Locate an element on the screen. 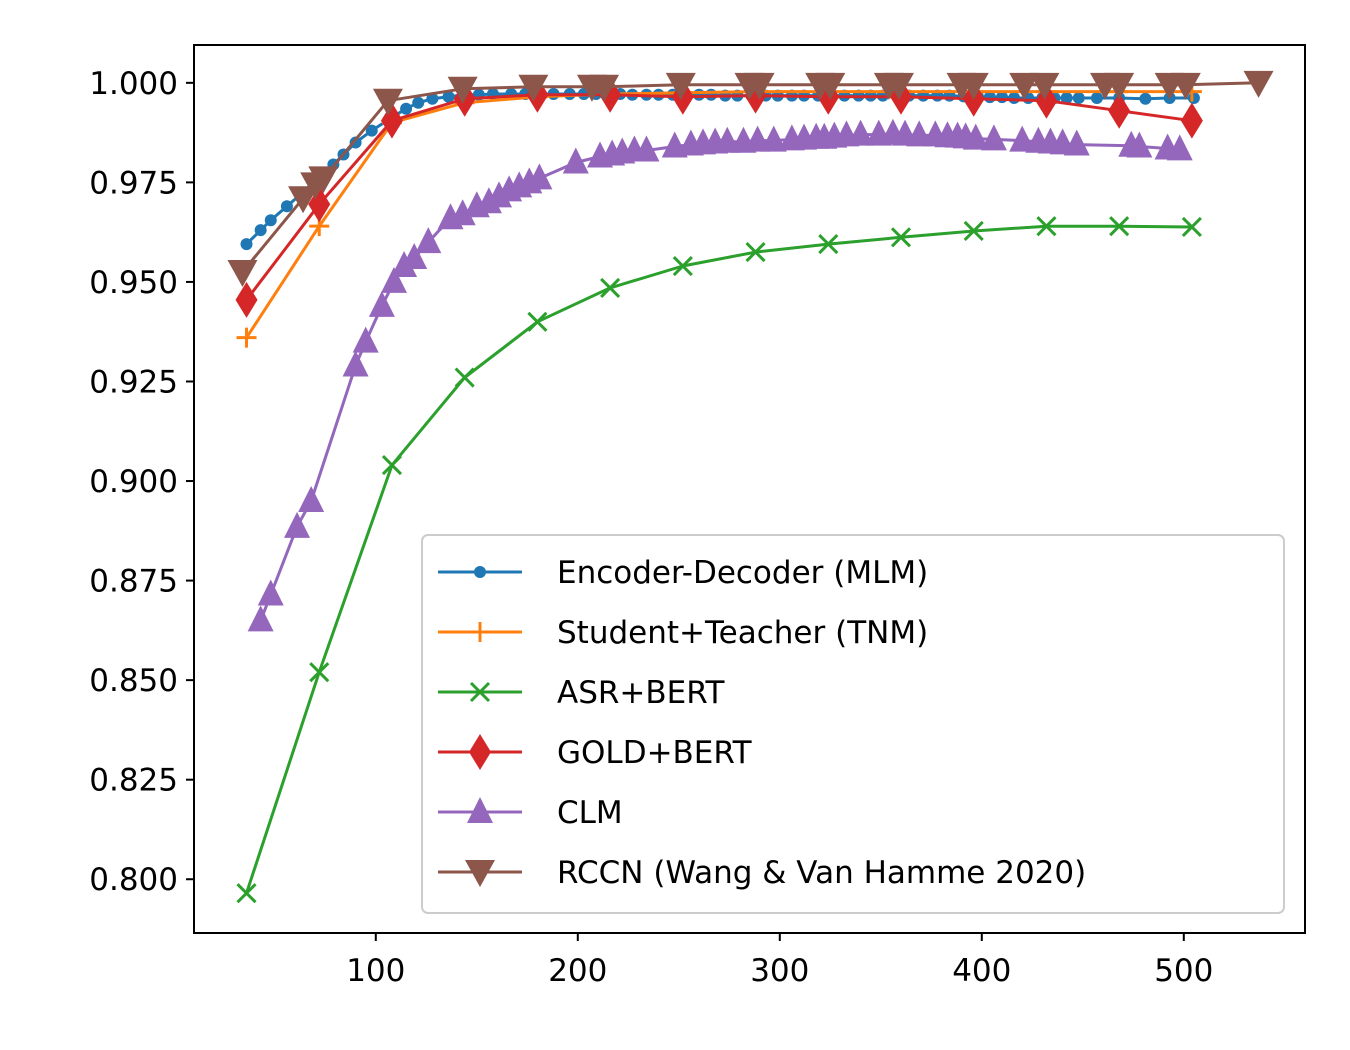  y-tick-label: 0.900 is located at coordinates (133, 482).